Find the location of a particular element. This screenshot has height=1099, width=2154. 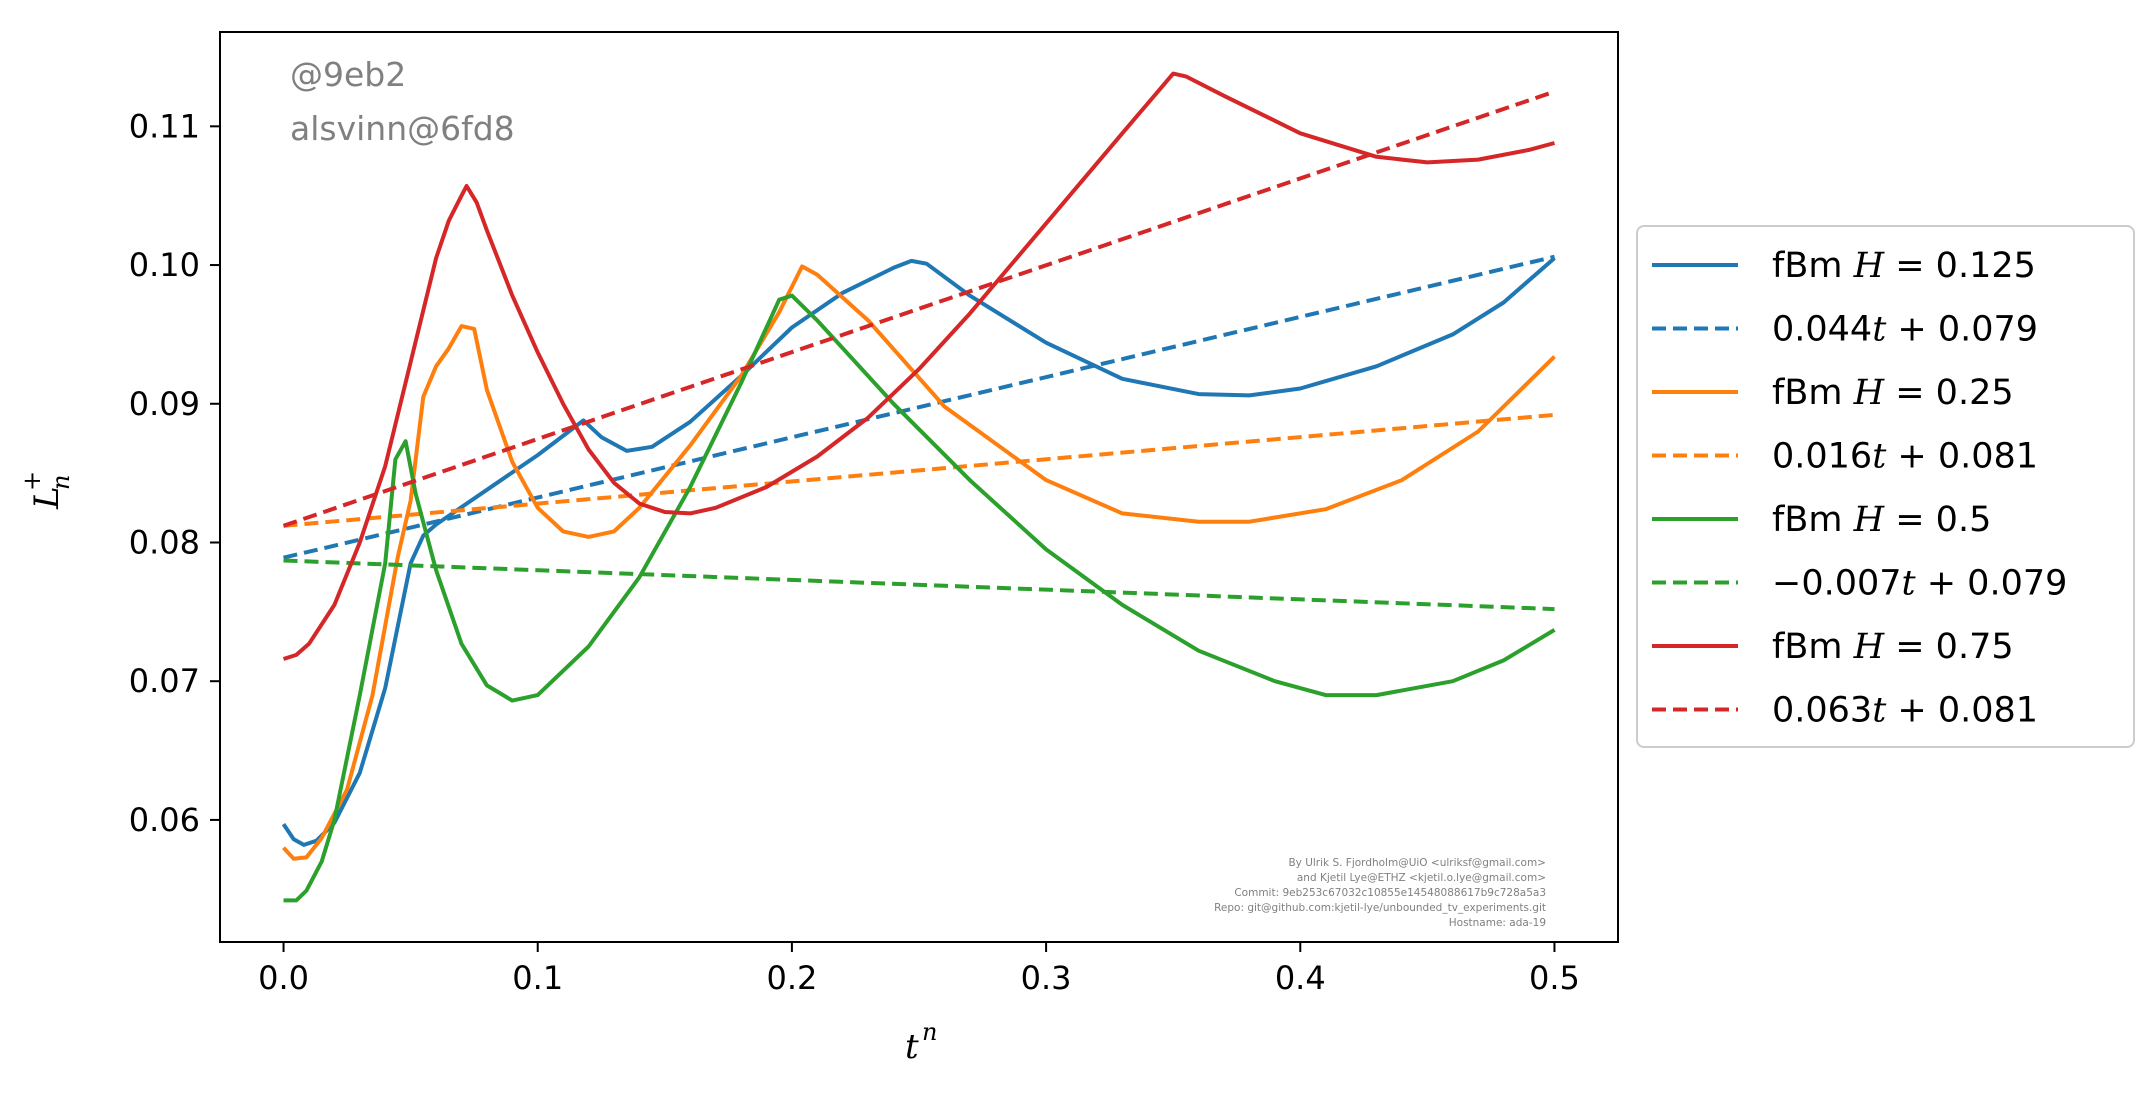

watermark-host: alsvinn@6fd8 is located at coordinates (402, 128).